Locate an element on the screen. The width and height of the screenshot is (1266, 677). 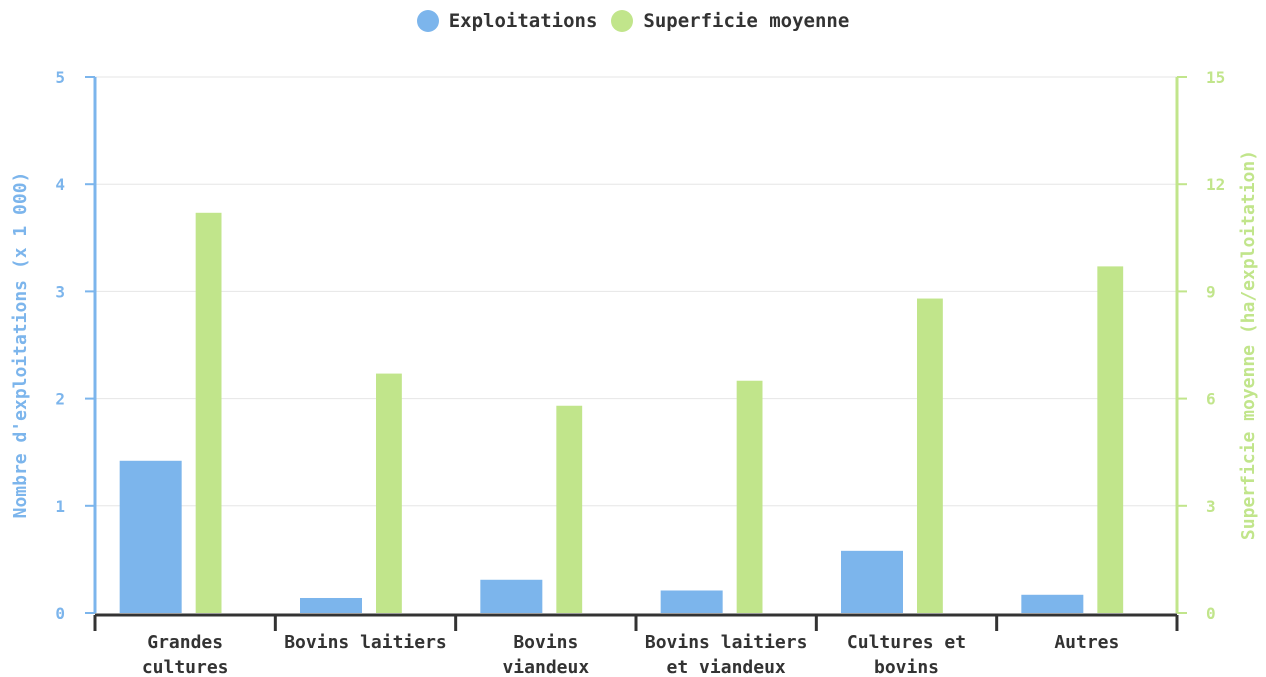
left-tick-label: 4 is located at coordinates (60, 184).